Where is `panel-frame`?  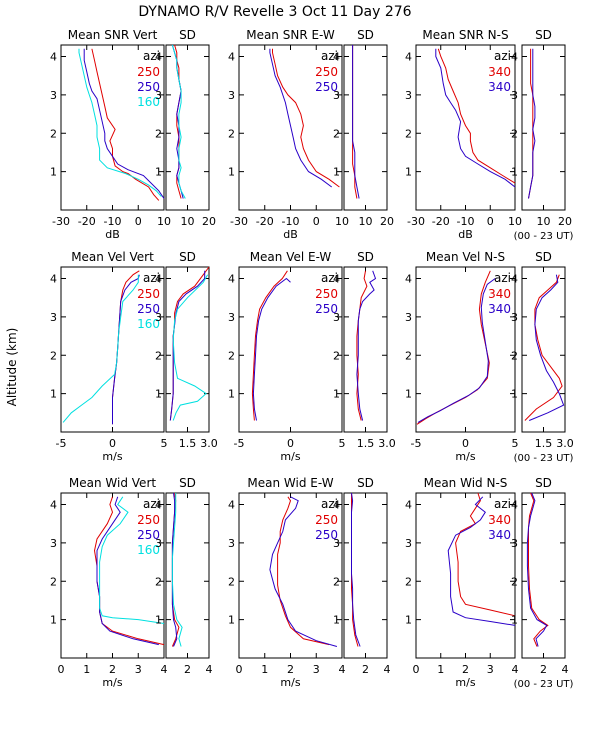
panel-frame is located at coordinates (187, 349).